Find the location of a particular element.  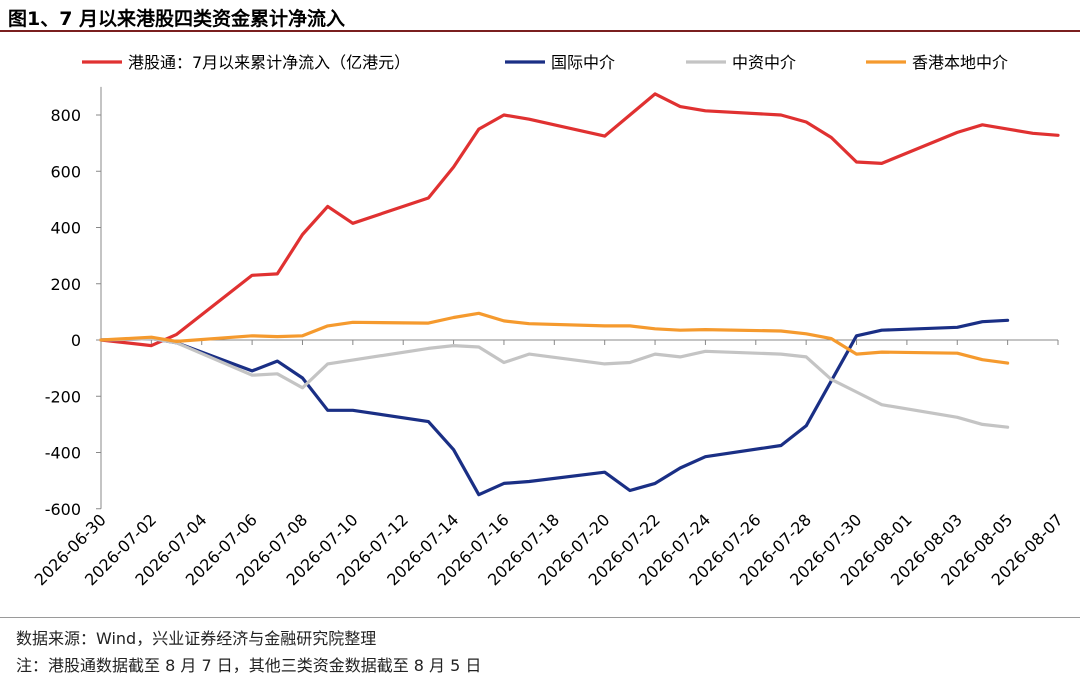

source-note: 数据来源：Wind，兴业证券经济与金融研究院整理 is located at coordinates (196, 638).